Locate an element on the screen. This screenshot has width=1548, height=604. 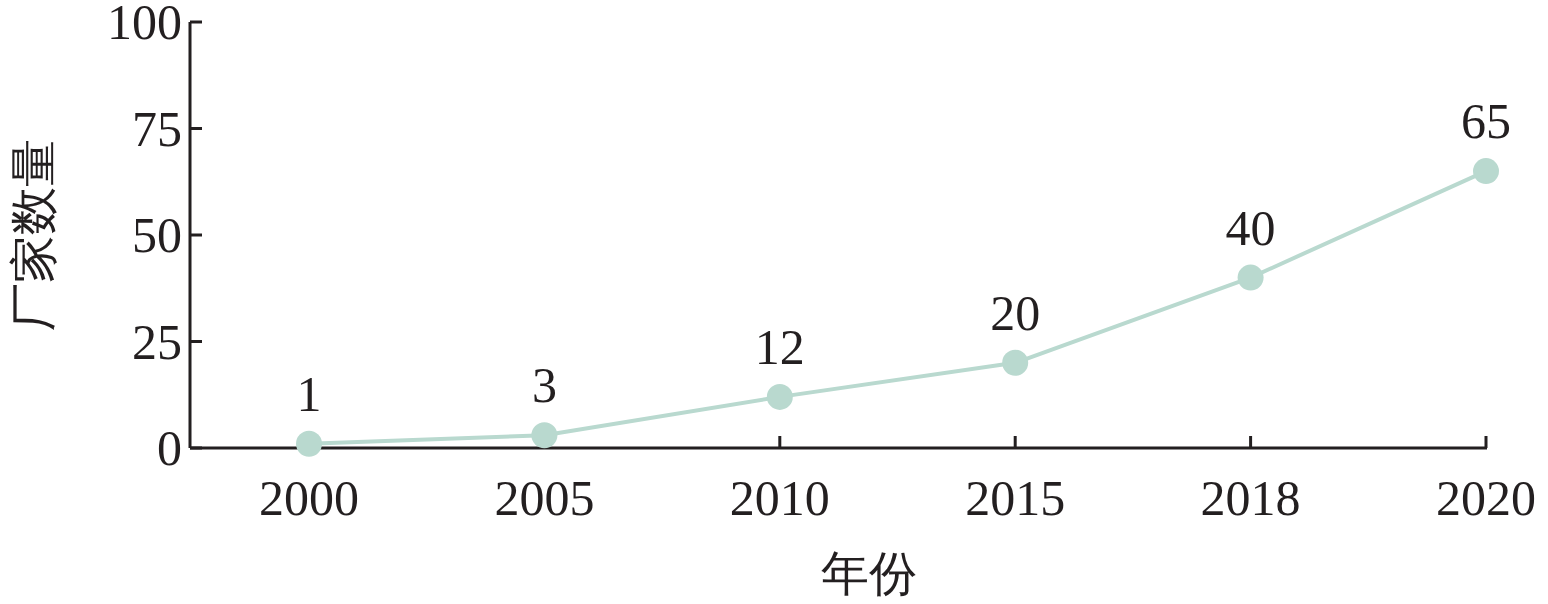
y-tick-label: 100 is located at coordinates (144, 25).